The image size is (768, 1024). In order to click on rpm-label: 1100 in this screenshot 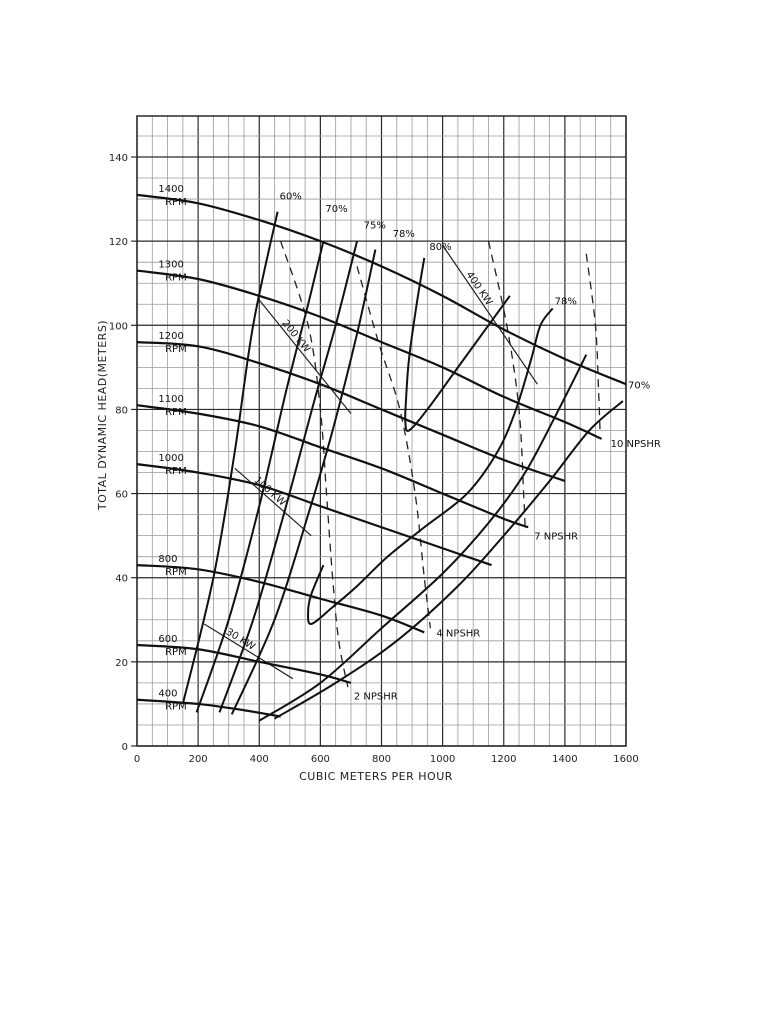, I will do `click(170, 399)`.